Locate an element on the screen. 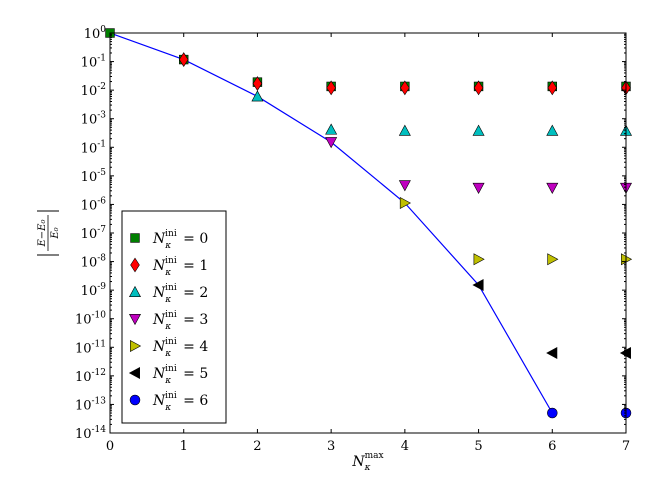  legend-label-1: Nκini = 1 is located at coordinates (180, 267).